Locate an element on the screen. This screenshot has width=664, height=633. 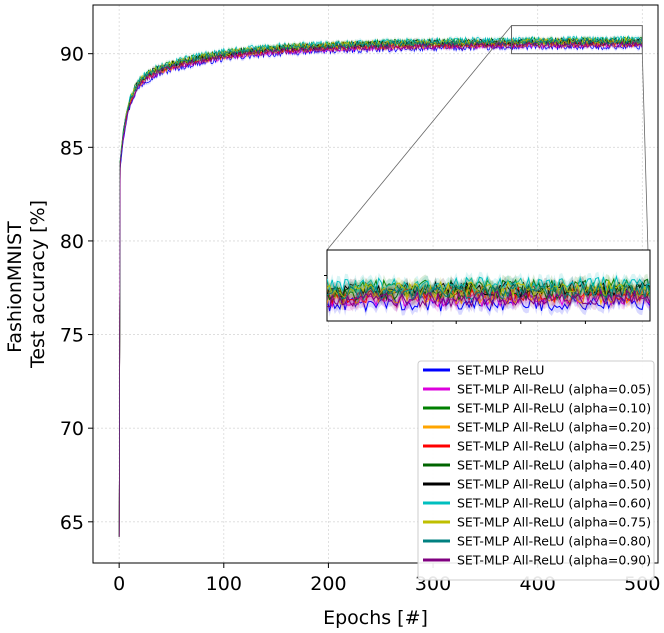
y-axis-title: FashionMNIST Test accuracy [%] is located at coordinates (26, 284).